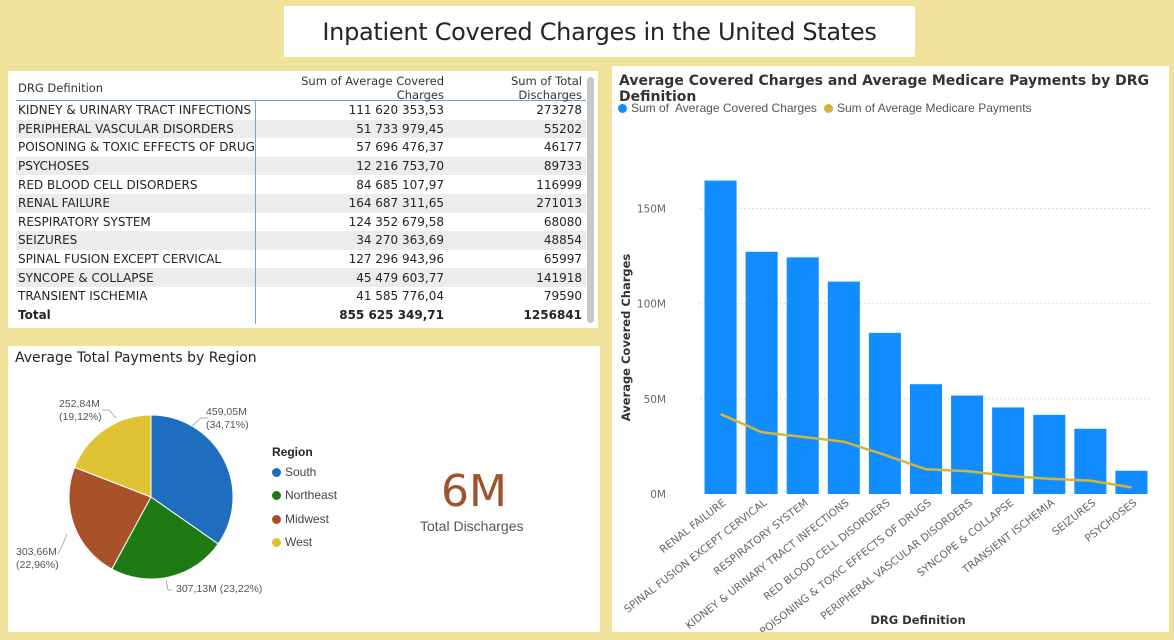 The height and width of the screenshot is (640, 1174). What do you see at coordinates (562, 166) in the screenshot?
I see `cell-discharges: 89733` at bounding box center [562, 166].